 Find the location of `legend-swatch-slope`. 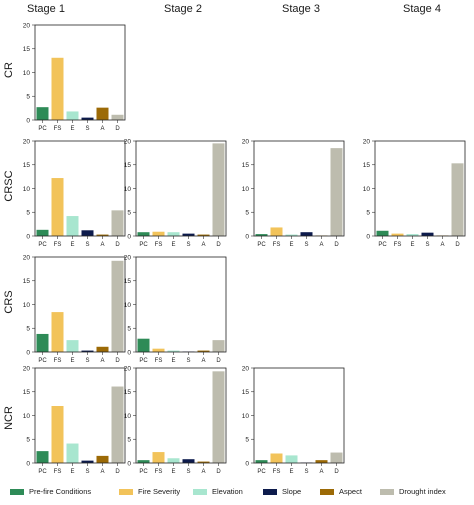

legend-swatch-slope is located at coordinates (270, 491).